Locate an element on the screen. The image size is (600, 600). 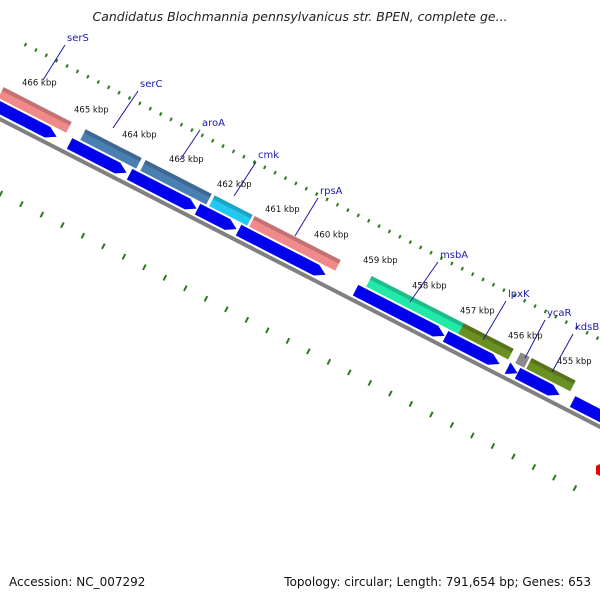
gene-cmk is located at coordinates (231, 210).